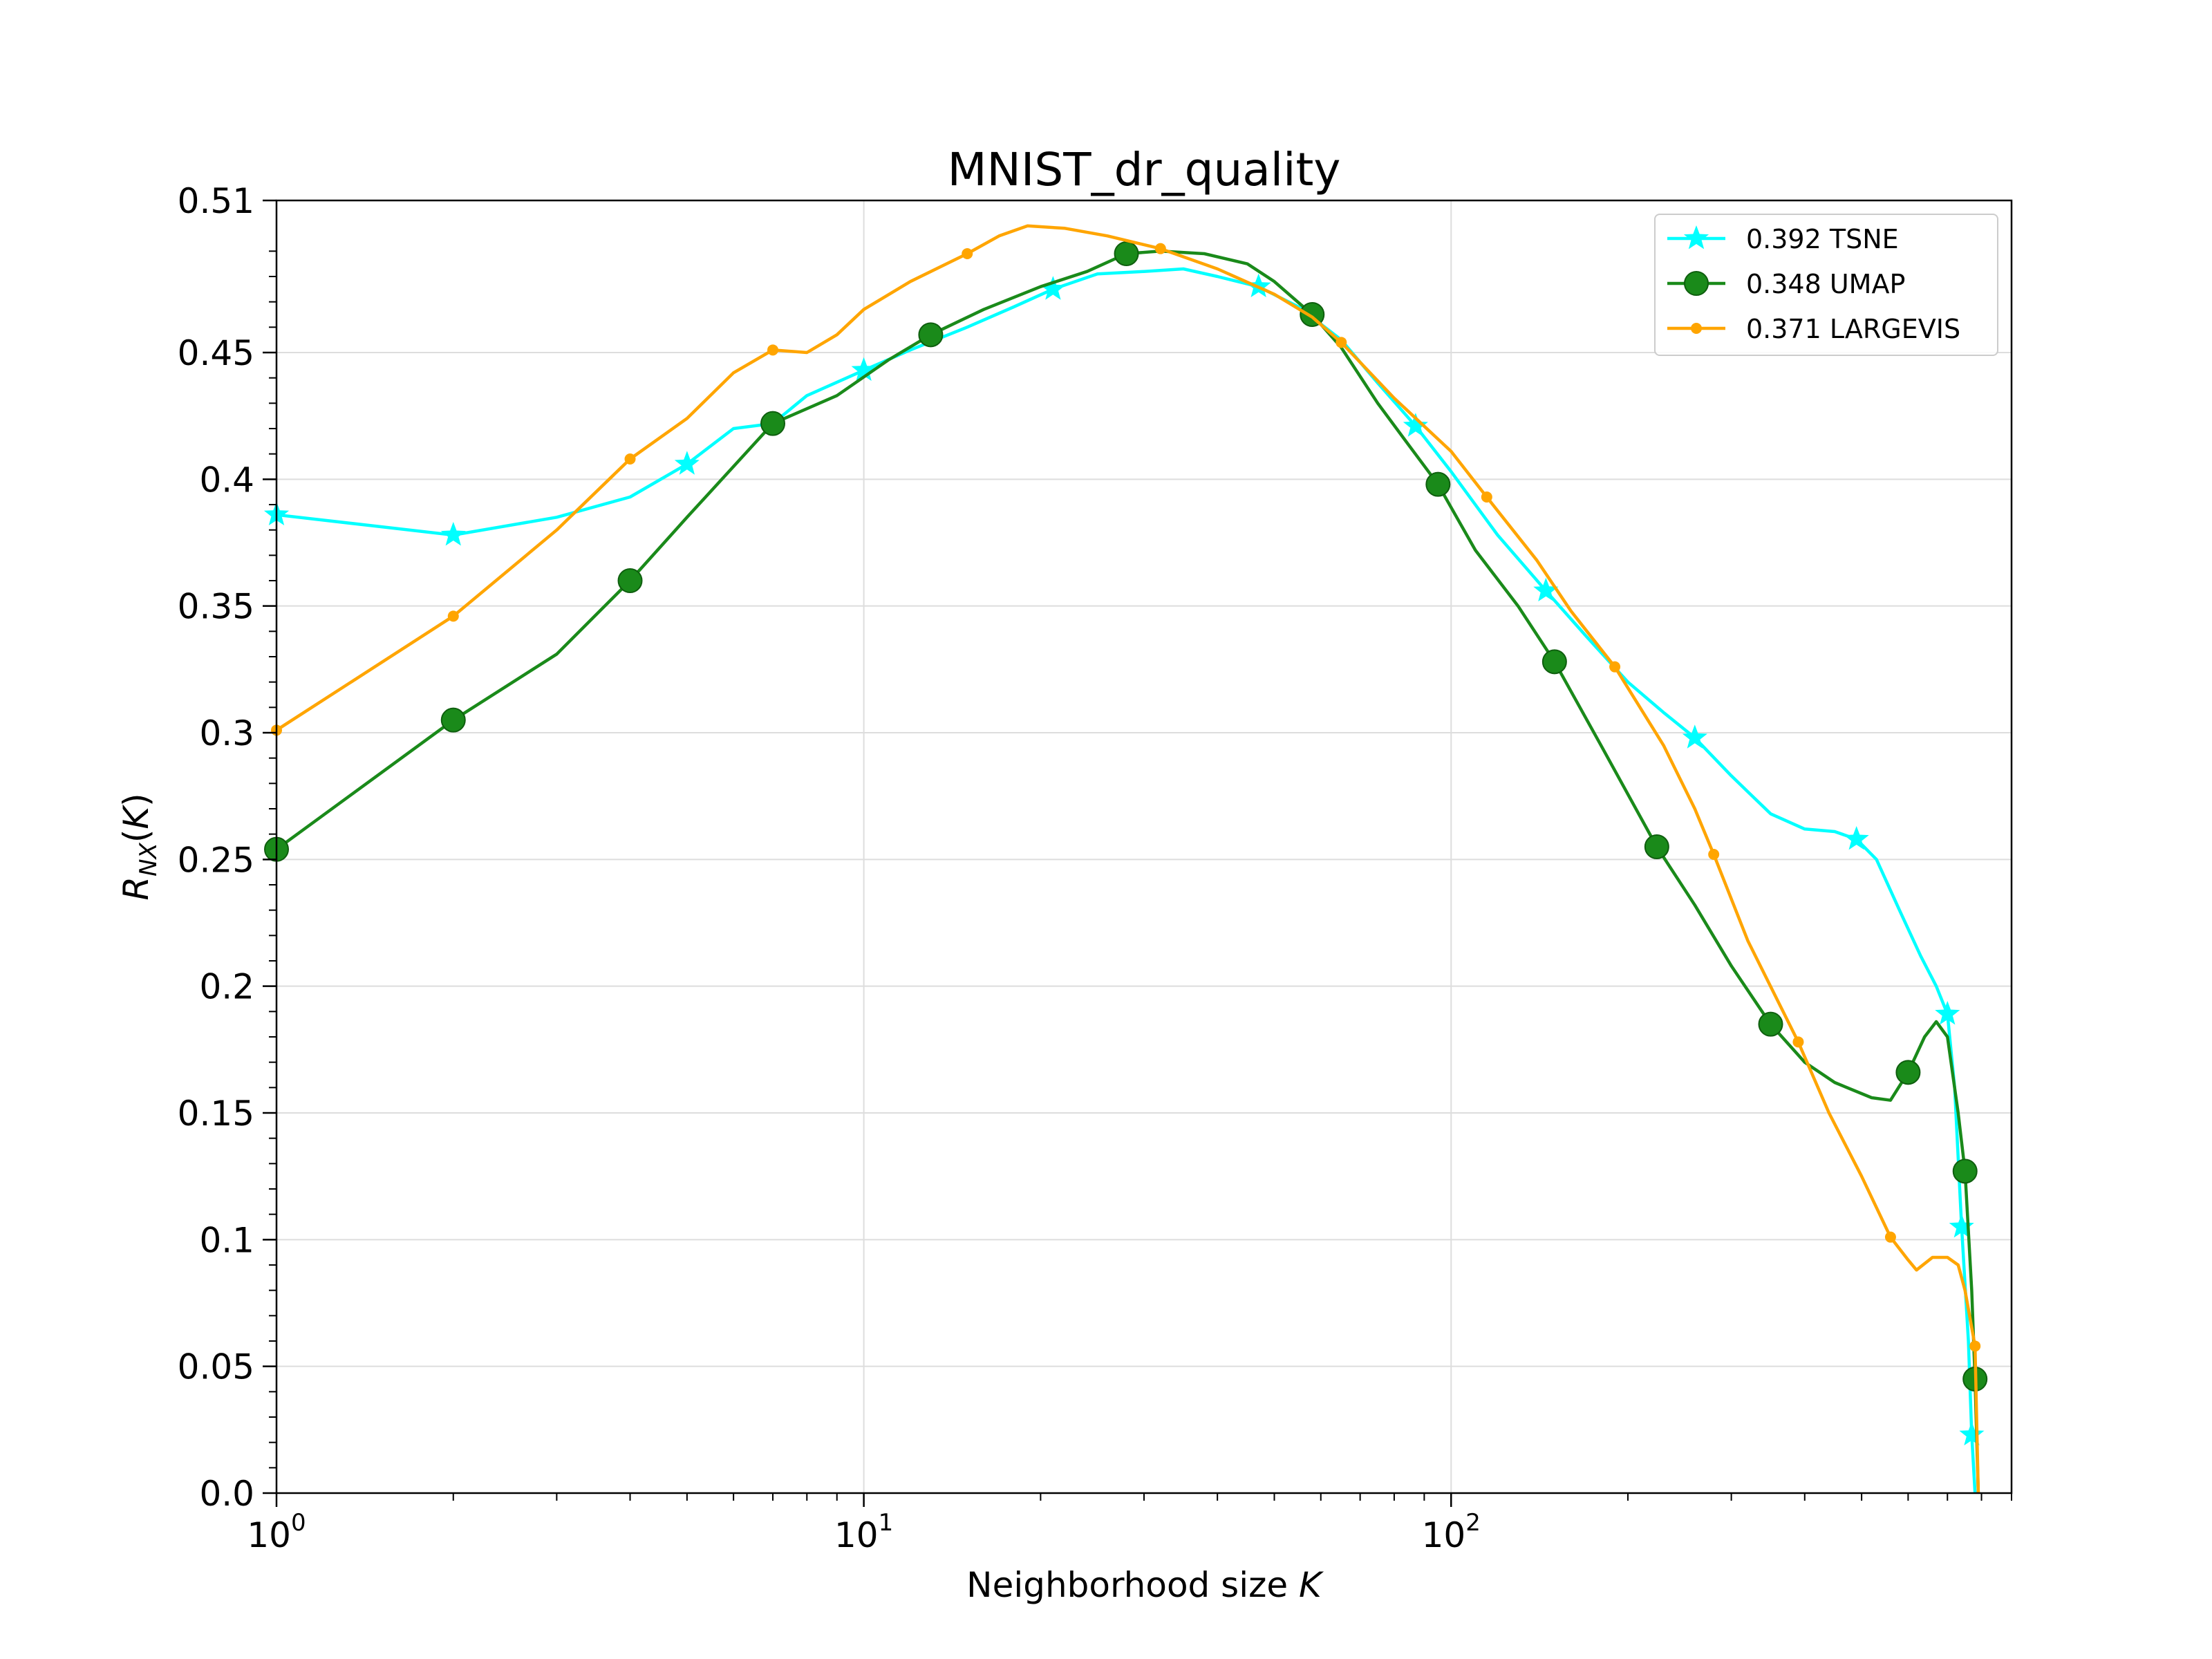 This screenshot has height=1659, width=2212. Describe the element at coordinates (1145, 169) in the screenshot. I see `chart-title: MNIST_dr_quality` at that location.